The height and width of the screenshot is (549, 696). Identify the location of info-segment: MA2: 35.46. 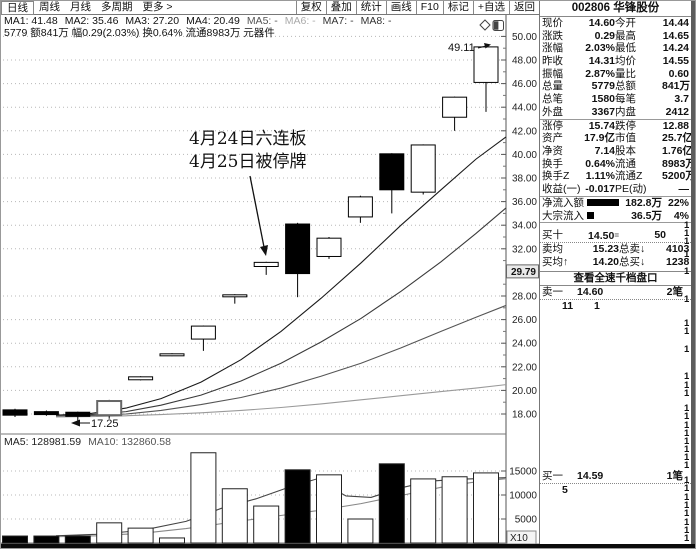
(91, 21).